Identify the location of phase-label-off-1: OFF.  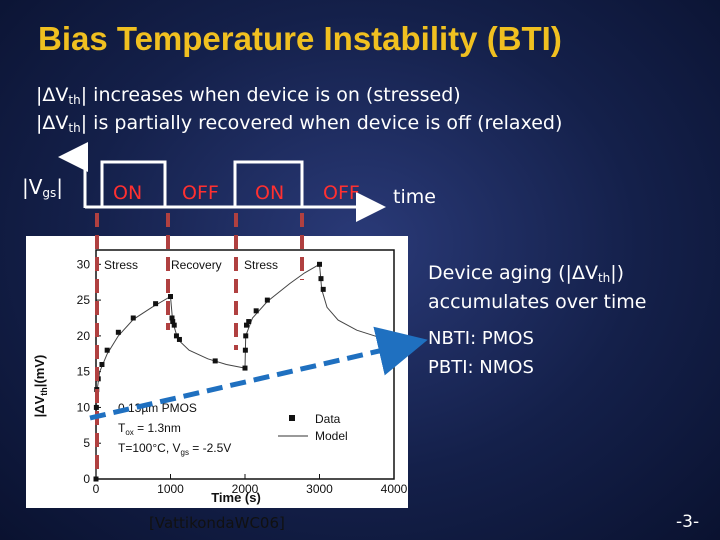
(200, 193).